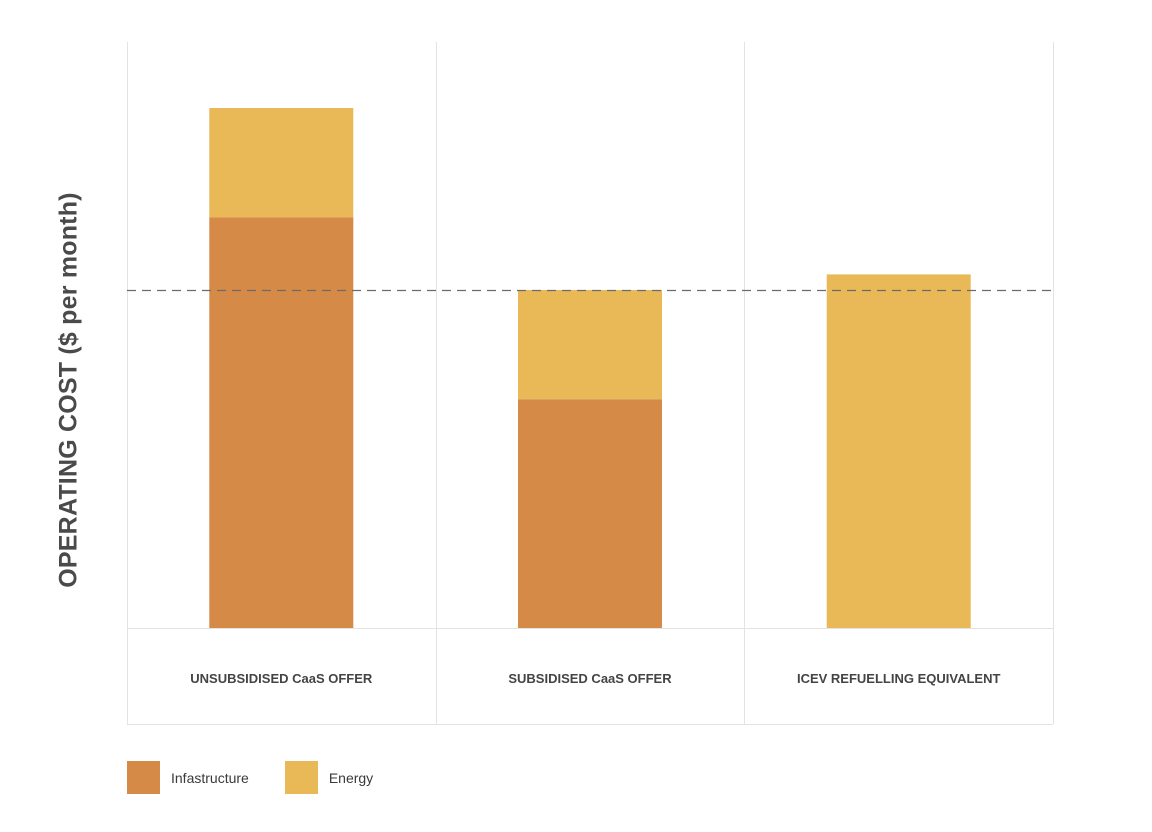 Image resolution: width=1152 pixels, height=832 pixels. What do you see at coordinates (301, 777) in the screenshot?
I see `legend-swatch-energy` at bounding box center [301, 777].